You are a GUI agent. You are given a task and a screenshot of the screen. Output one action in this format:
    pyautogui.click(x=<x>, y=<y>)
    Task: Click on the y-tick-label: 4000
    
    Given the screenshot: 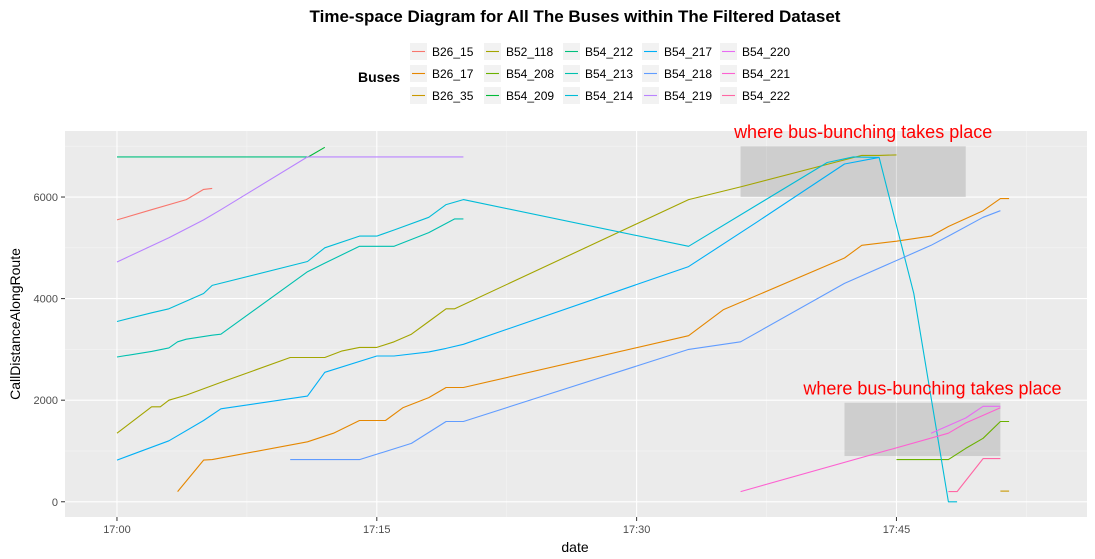 What is the action you would take?
    pyautogui.click(x=46, y=300)
    